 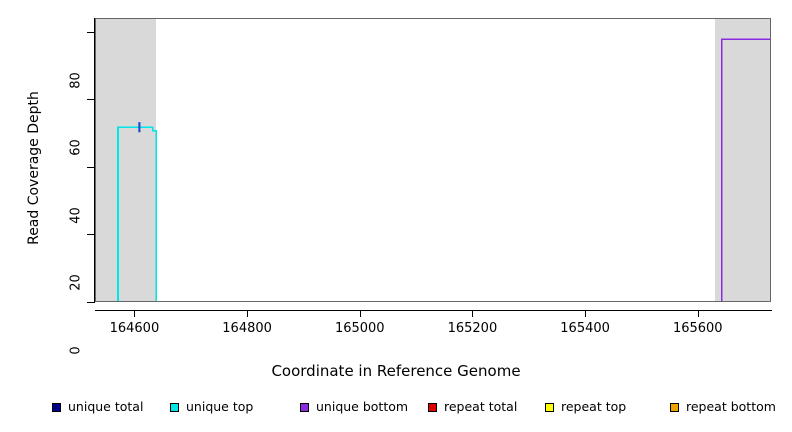 I want to click on x-tick-label: 165400, so click(x=585, y=328).